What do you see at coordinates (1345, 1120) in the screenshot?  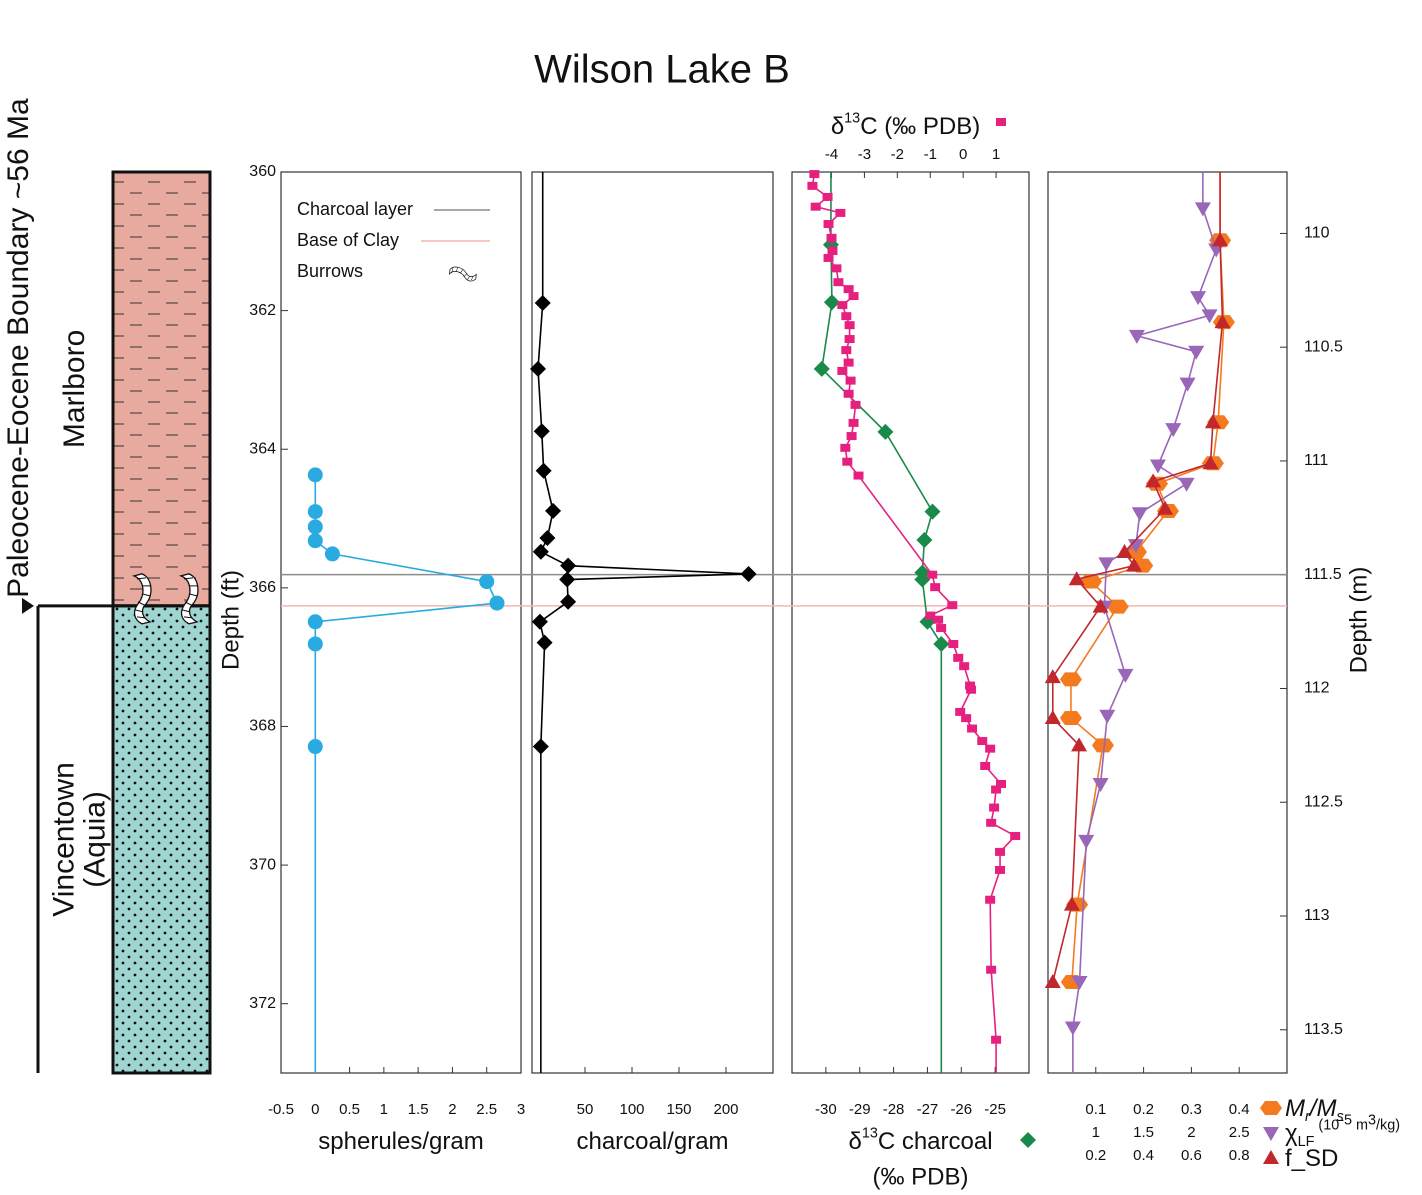 I see `text-part: -5` at bounding box center [1345, 1120].